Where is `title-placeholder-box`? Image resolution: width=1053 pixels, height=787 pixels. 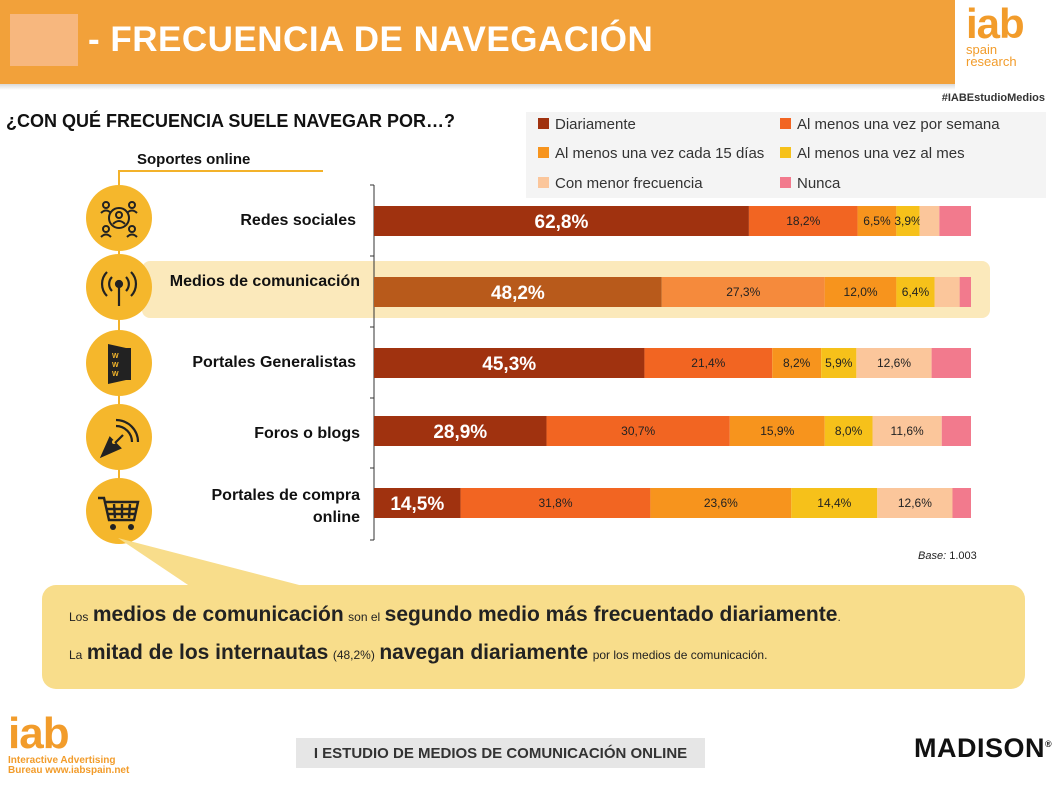
title-placeholder-box is located at coordinates (44, 40).